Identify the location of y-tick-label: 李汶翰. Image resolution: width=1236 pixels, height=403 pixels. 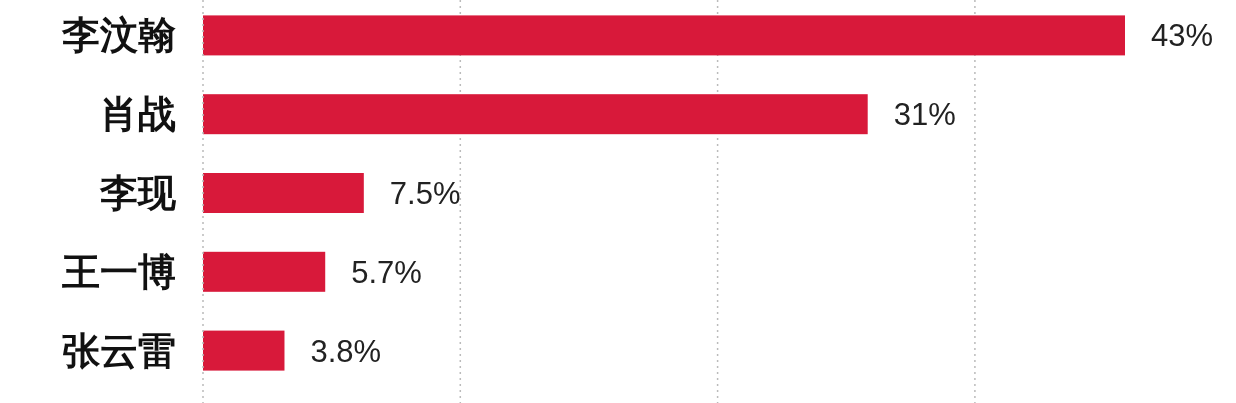
(118, 35).